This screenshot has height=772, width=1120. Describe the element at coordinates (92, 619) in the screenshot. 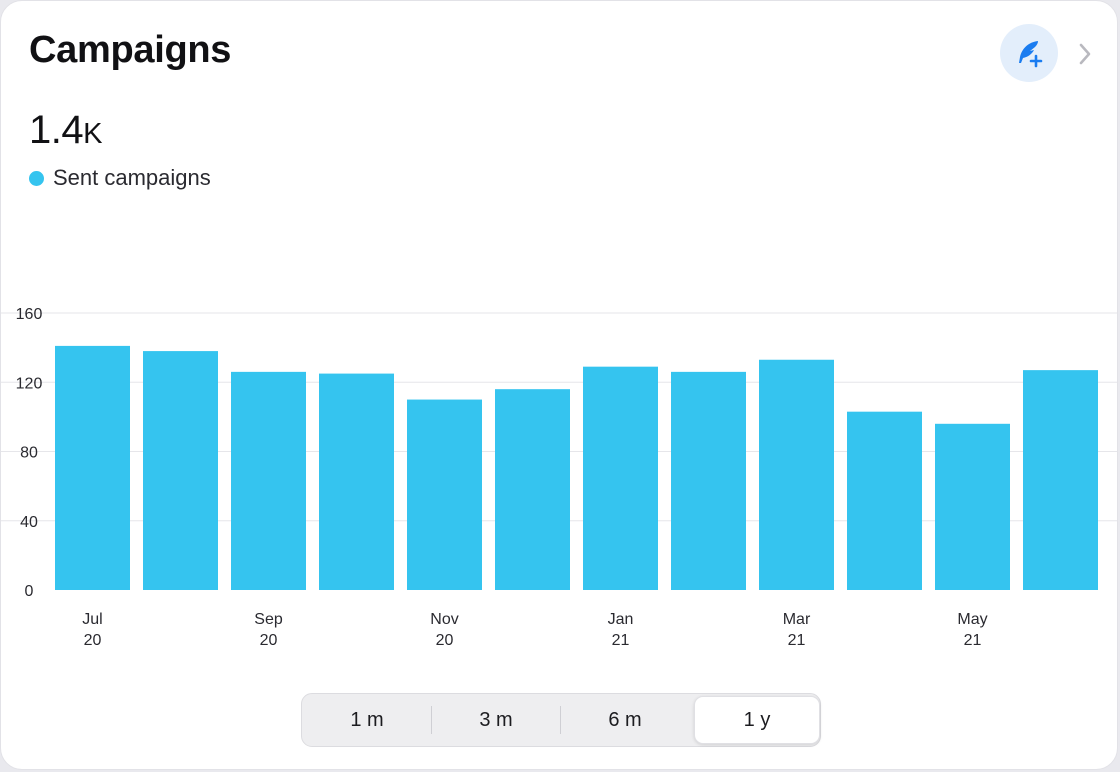

I see `x-tick-month-label: Jul` at that location.